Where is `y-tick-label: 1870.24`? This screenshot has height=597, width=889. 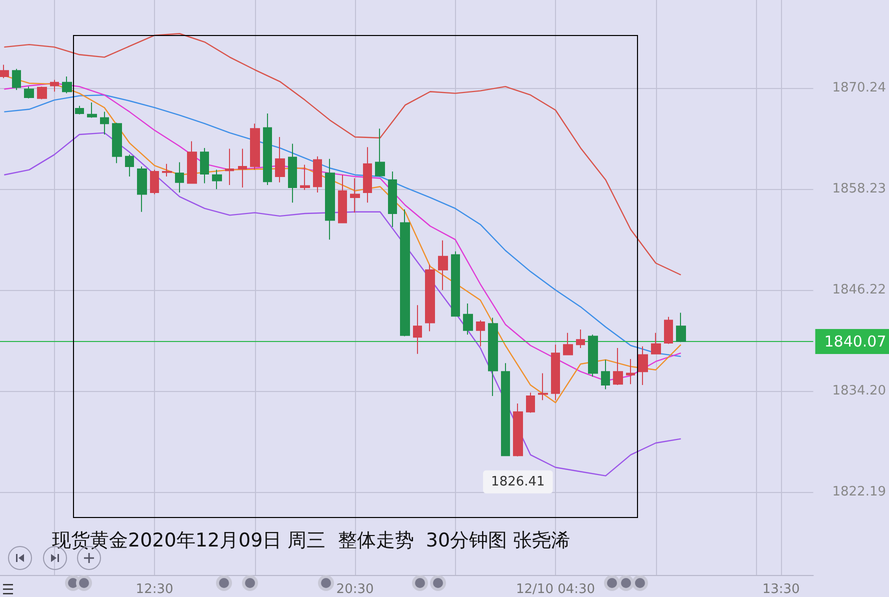 y-tick-label: 1870.24 is located at coordinates (859, 88).